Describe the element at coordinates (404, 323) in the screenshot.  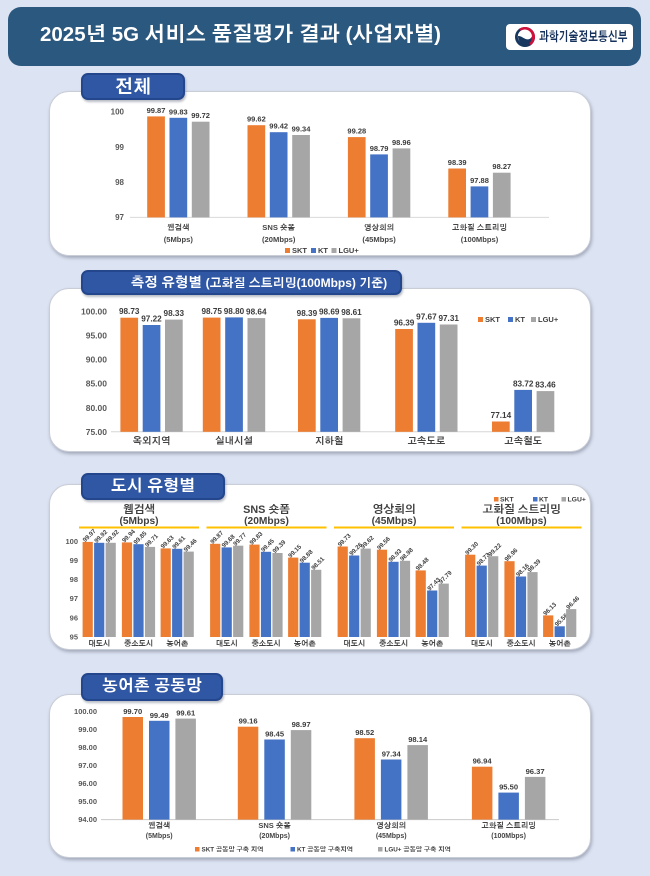
I see `svg-text: 96.39` at that location.